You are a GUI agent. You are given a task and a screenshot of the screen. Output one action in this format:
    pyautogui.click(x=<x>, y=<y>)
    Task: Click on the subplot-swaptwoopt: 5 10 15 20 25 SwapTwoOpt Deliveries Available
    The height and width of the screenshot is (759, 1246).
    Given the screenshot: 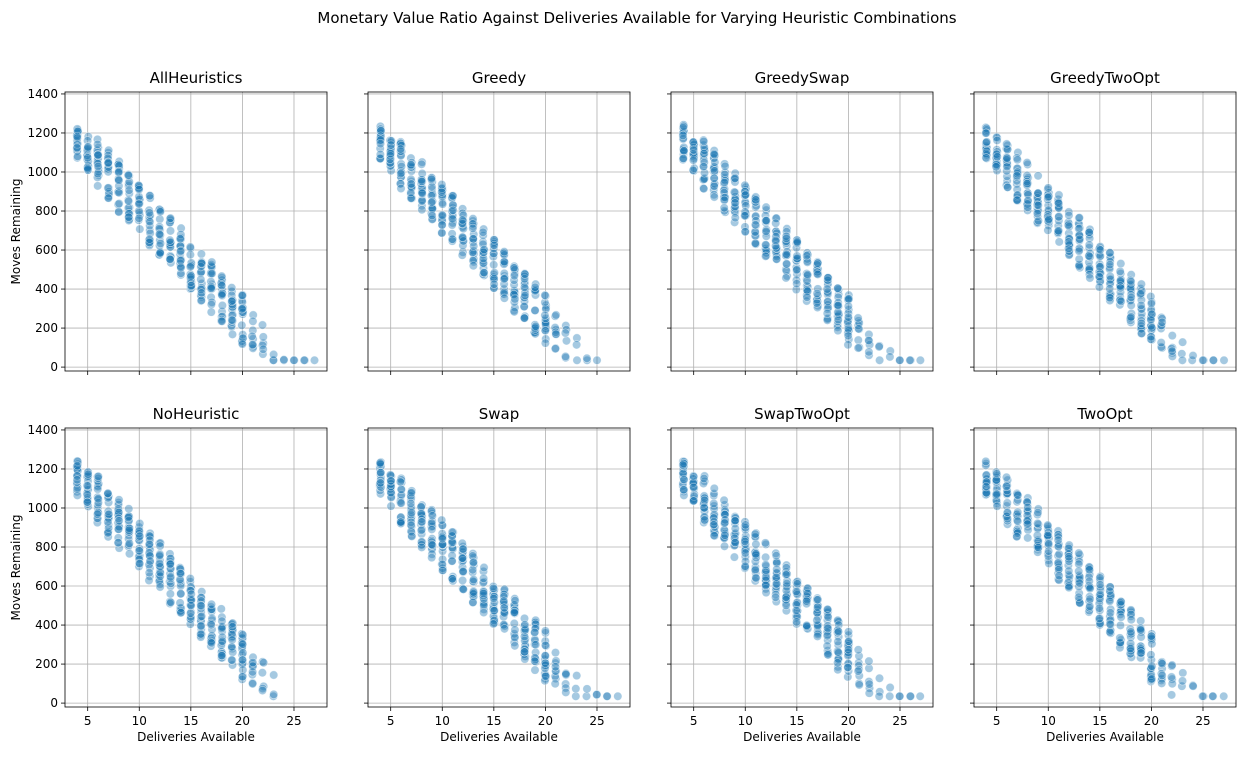 What is the action you would take?
    pyautogui.click(x=800, y=574)
    